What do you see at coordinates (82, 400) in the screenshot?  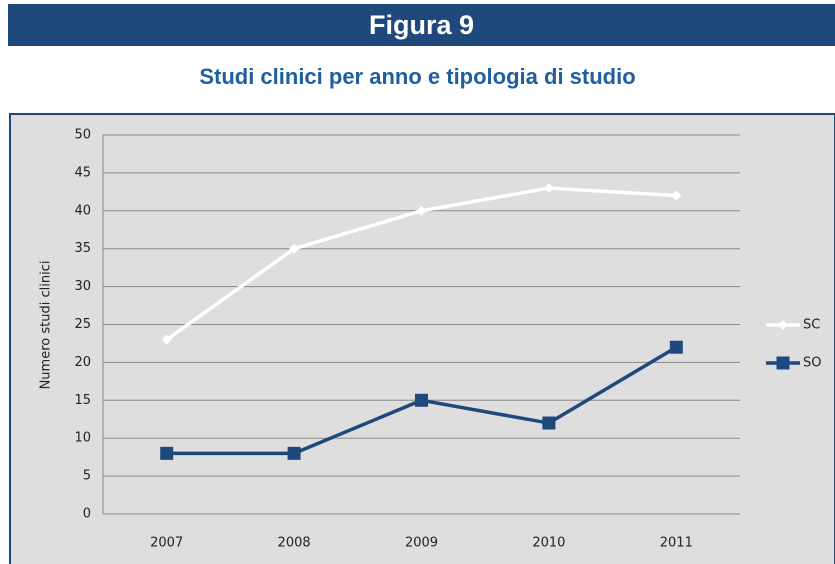 I see `y-tick-label: 15` at bounding box center [82, 400].